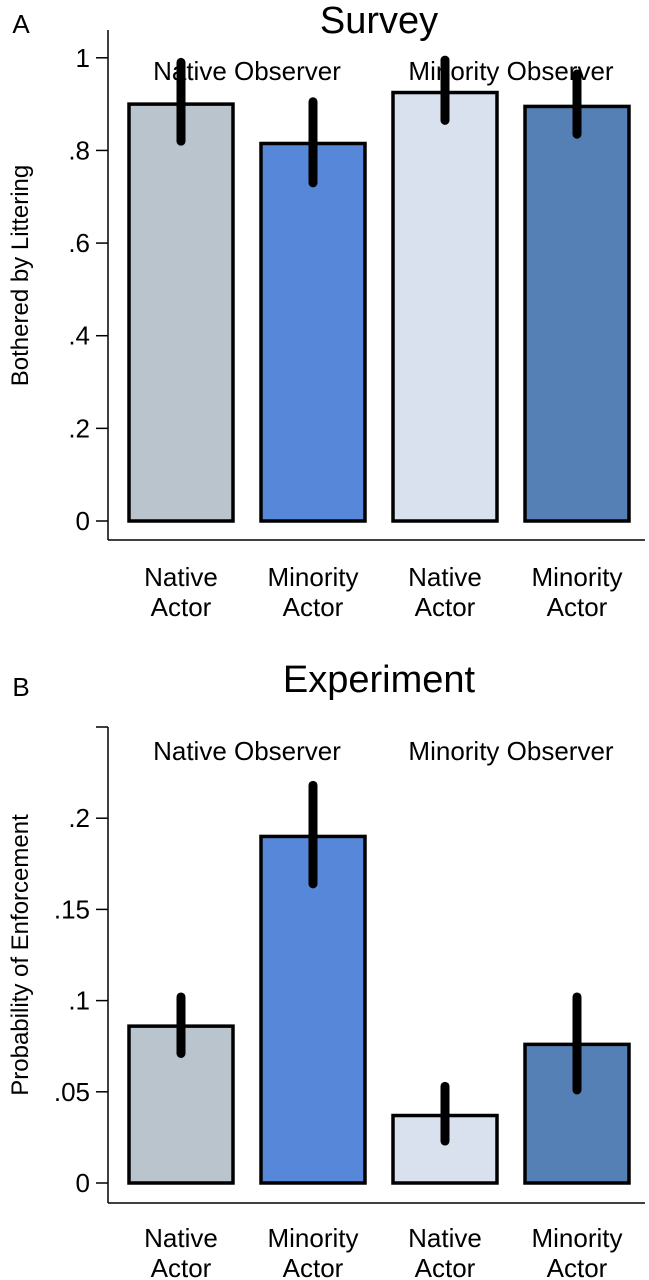  What do you see at coordinates (72, 909) in the screenshot?
I see `y-tick-label: .15` at bounding box center [72, 909].